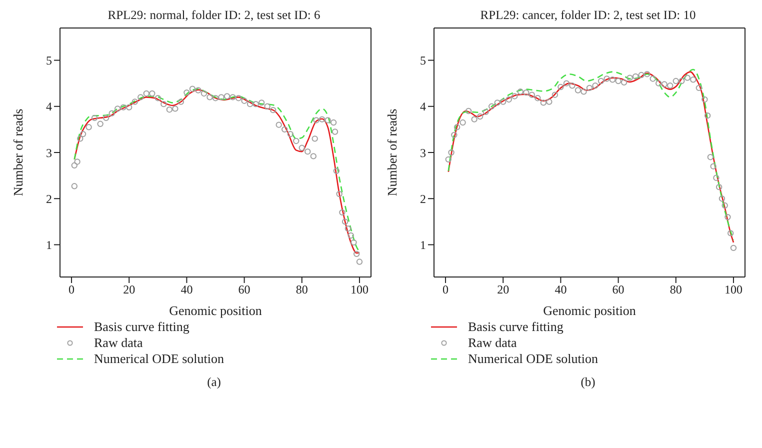 The image size is (762, 448). What do you see at coordinates (588, 382) in the screenshot?
I see `text: (b)` at bounding box center [588, 382].